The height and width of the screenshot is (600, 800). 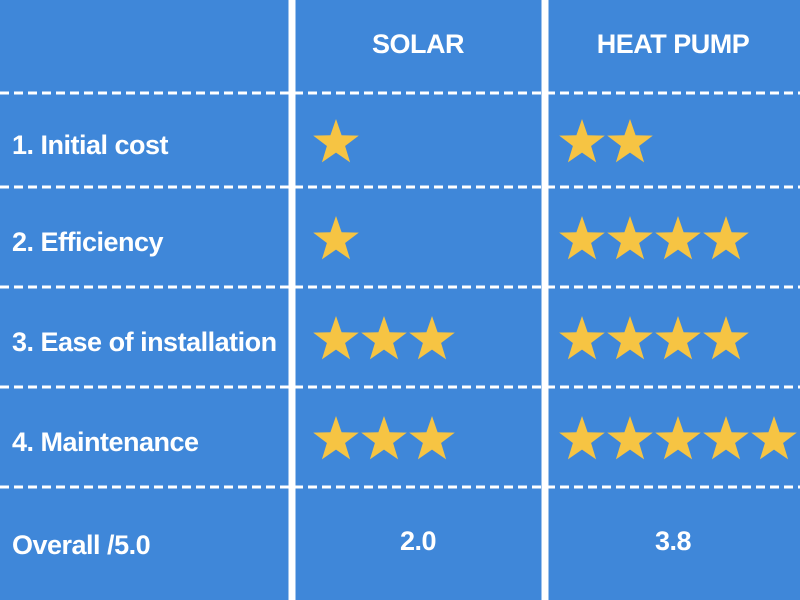 I want to click on overall-value: 3.8, so click(x=673, y=541).